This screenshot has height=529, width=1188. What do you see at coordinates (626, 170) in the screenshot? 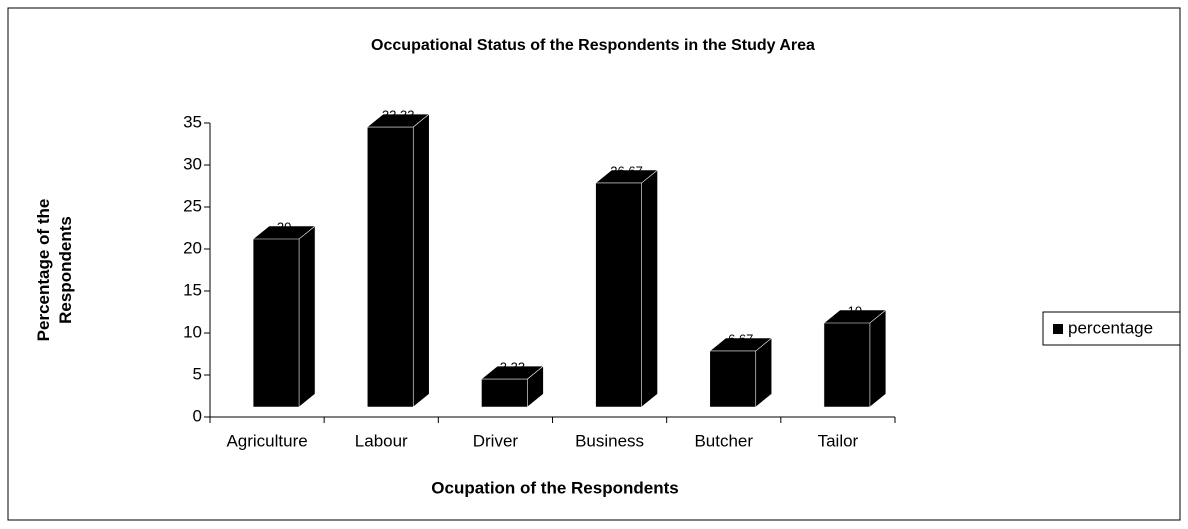
I see `data-label: 26.67` at bounding box center [626, 170].